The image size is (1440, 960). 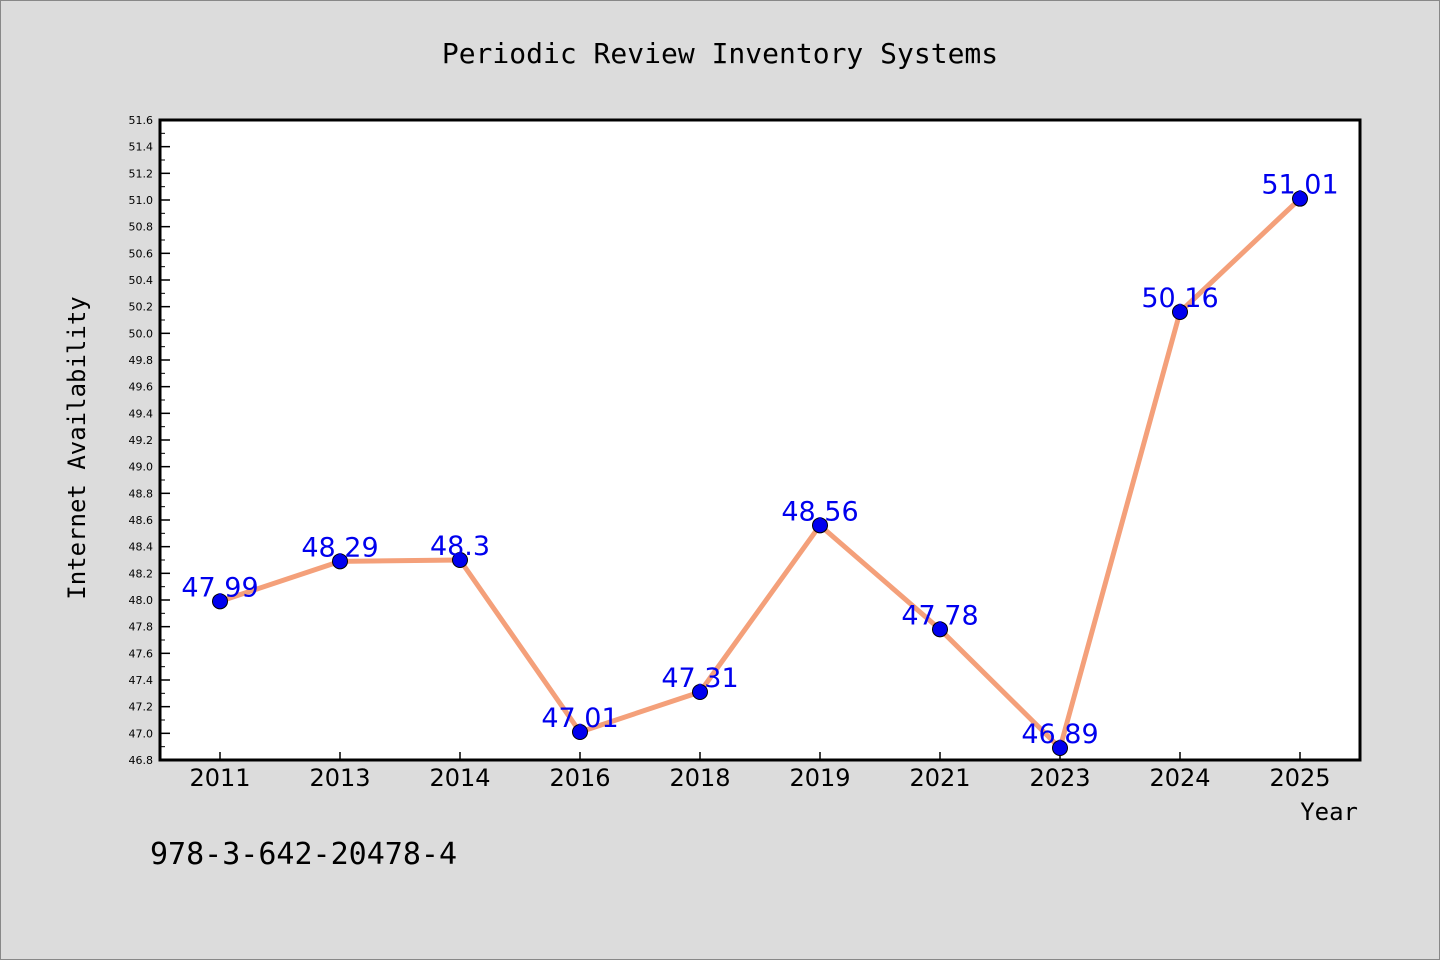 I want to click on y-tick-label: 48.0, so click(x=141, y=600).